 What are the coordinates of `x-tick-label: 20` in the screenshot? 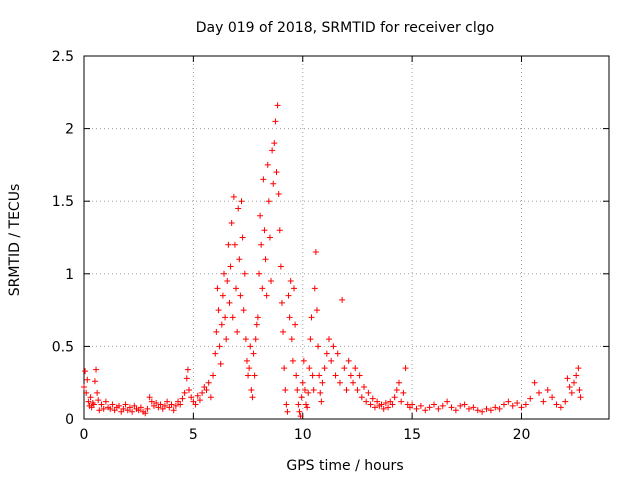 It's located at (522, 435).